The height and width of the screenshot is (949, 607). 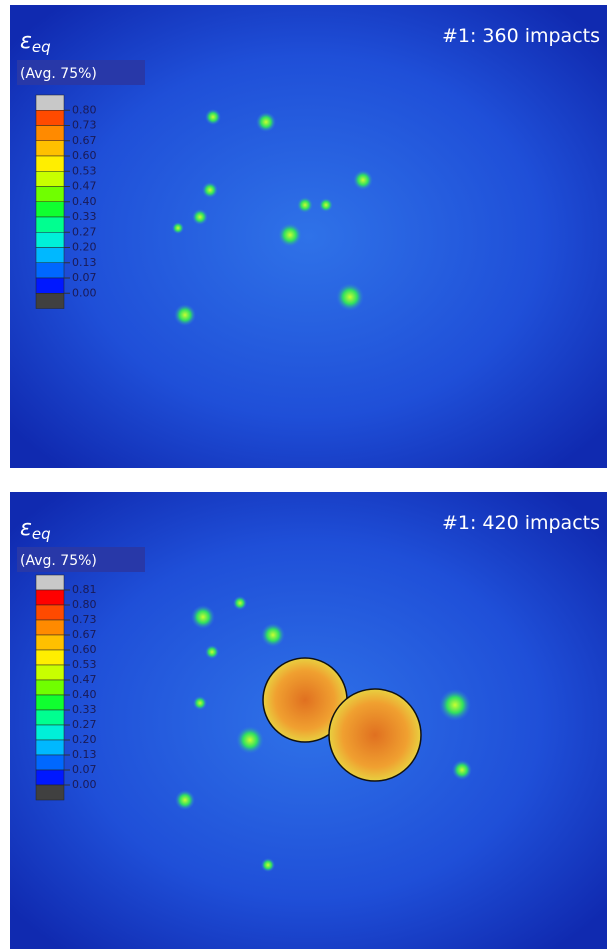 I want to click on legend-label: 0.81, so click(x=84, y=589).